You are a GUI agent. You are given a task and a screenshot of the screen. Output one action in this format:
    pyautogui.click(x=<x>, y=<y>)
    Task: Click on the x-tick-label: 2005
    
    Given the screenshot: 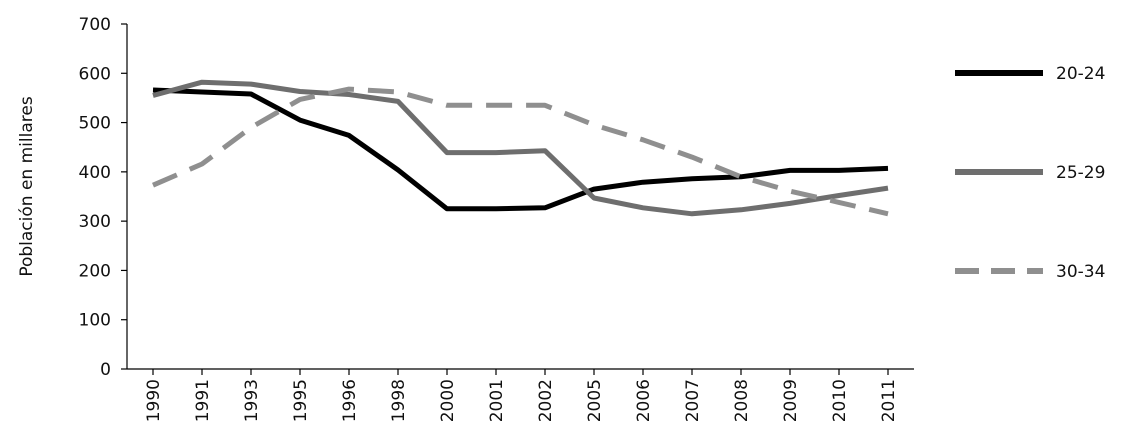 What is the action you would take?
    pyautogui.click(x=595, y=400)
    